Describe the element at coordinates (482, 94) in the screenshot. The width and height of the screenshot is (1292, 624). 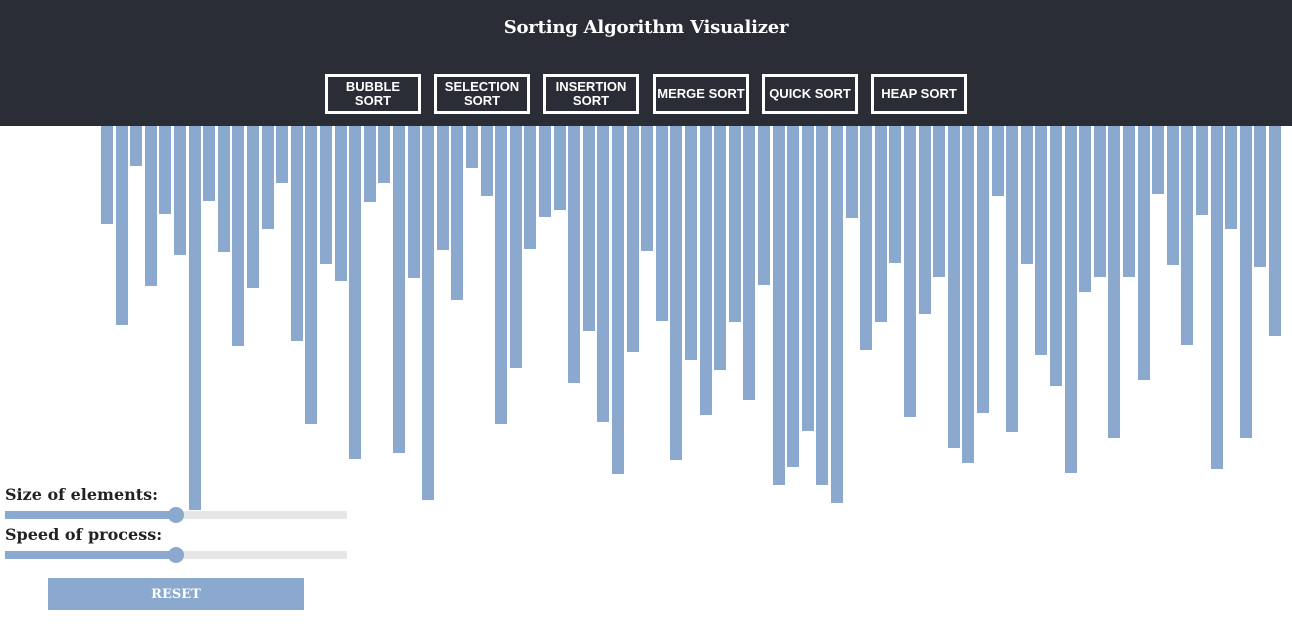
I see `selection-sort-button: SELECTION SORT` at that location.